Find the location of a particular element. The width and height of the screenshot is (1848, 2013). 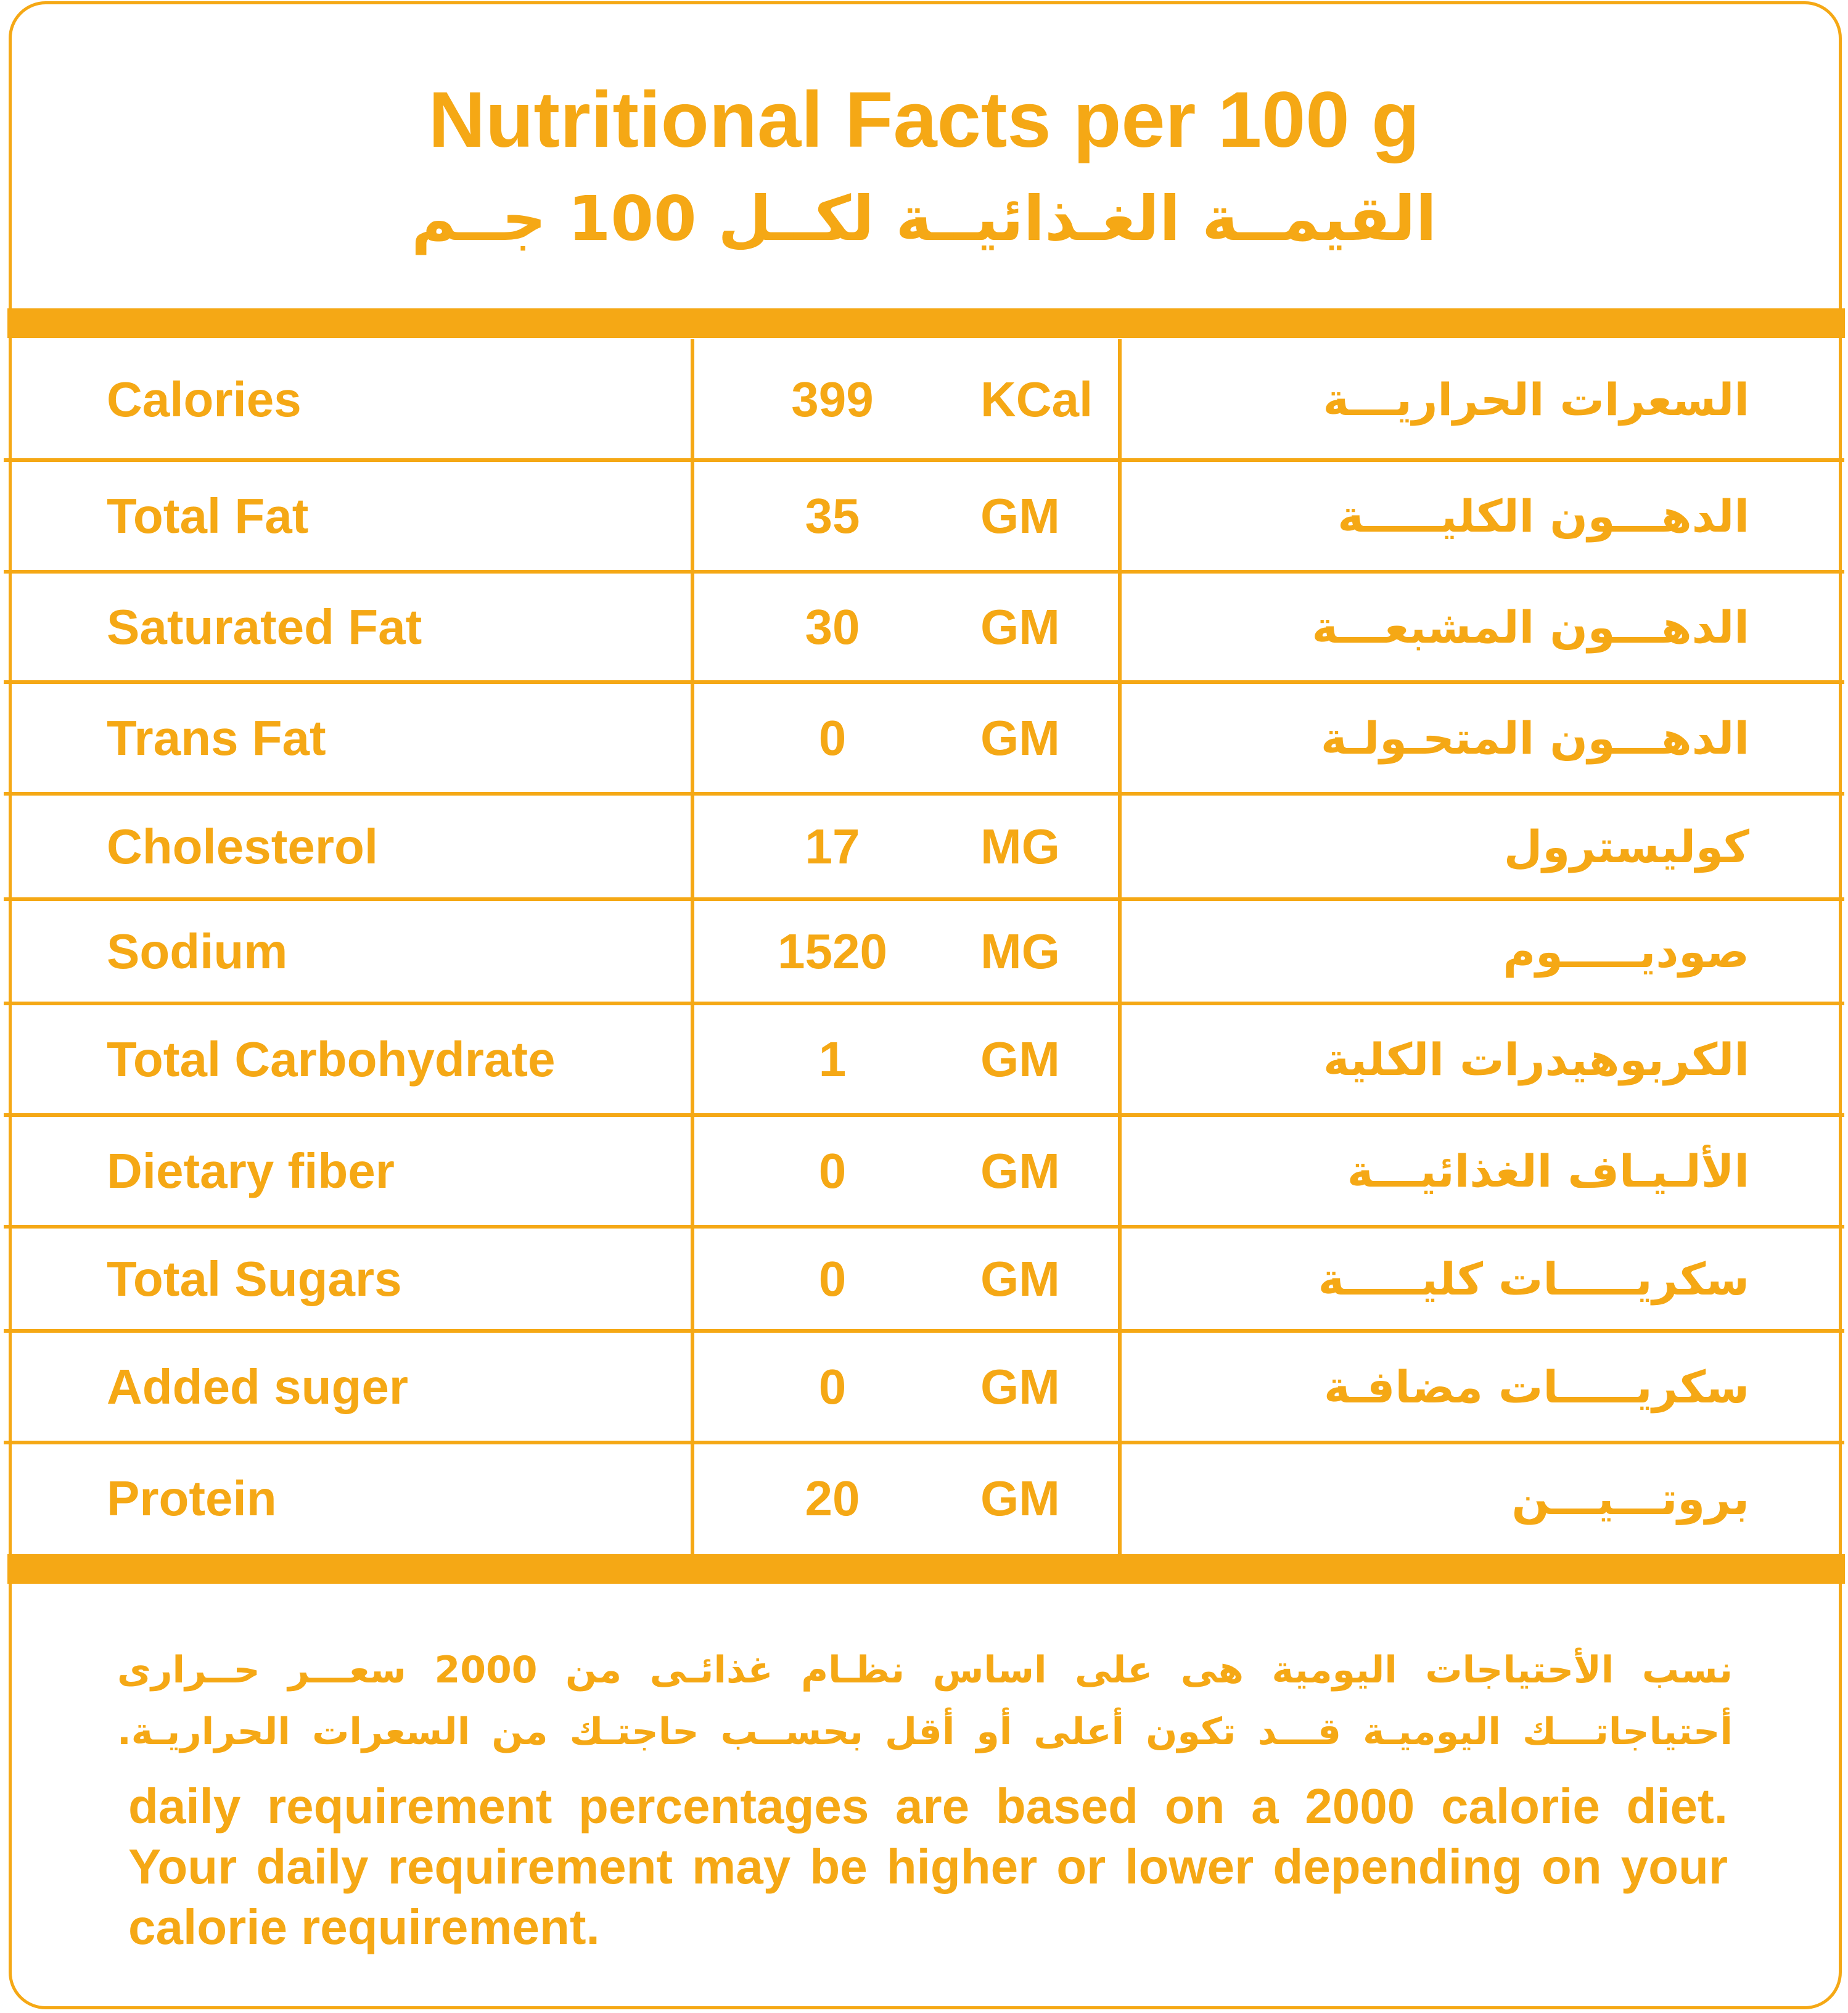

nutrient-value: 17 is located at coordinates (832, 846).